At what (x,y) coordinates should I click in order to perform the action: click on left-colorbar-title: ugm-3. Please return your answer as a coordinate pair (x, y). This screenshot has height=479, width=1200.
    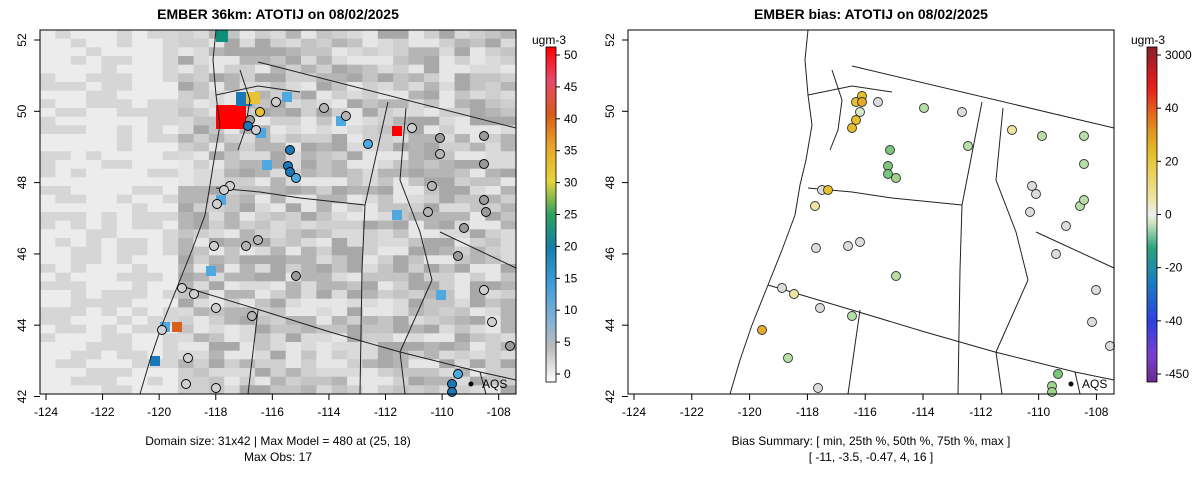
    Looking at the image, I should click on (549, 40).